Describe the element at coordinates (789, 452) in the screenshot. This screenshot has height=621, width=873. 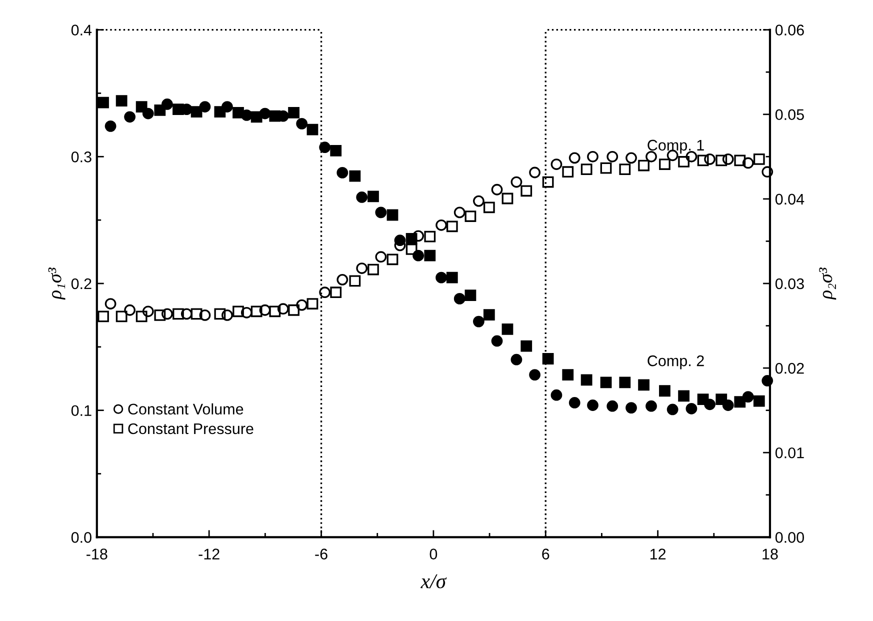
I see `y2-tick-label: 0.01` at that location.